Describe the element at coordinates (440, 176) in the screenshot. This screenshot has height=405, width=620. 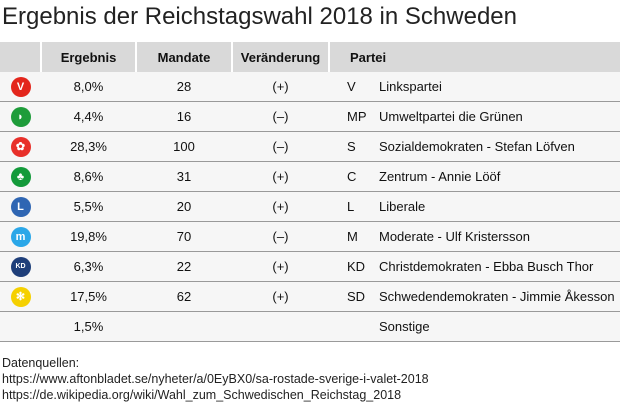
I see `party-name: Zentrum - Annie Lööf` at that location.